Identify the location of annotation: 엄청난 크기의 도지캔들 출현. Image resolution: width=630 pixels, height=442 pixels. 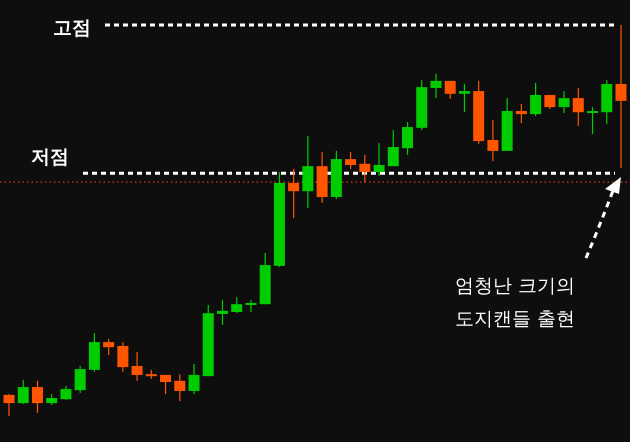
(515, 302).